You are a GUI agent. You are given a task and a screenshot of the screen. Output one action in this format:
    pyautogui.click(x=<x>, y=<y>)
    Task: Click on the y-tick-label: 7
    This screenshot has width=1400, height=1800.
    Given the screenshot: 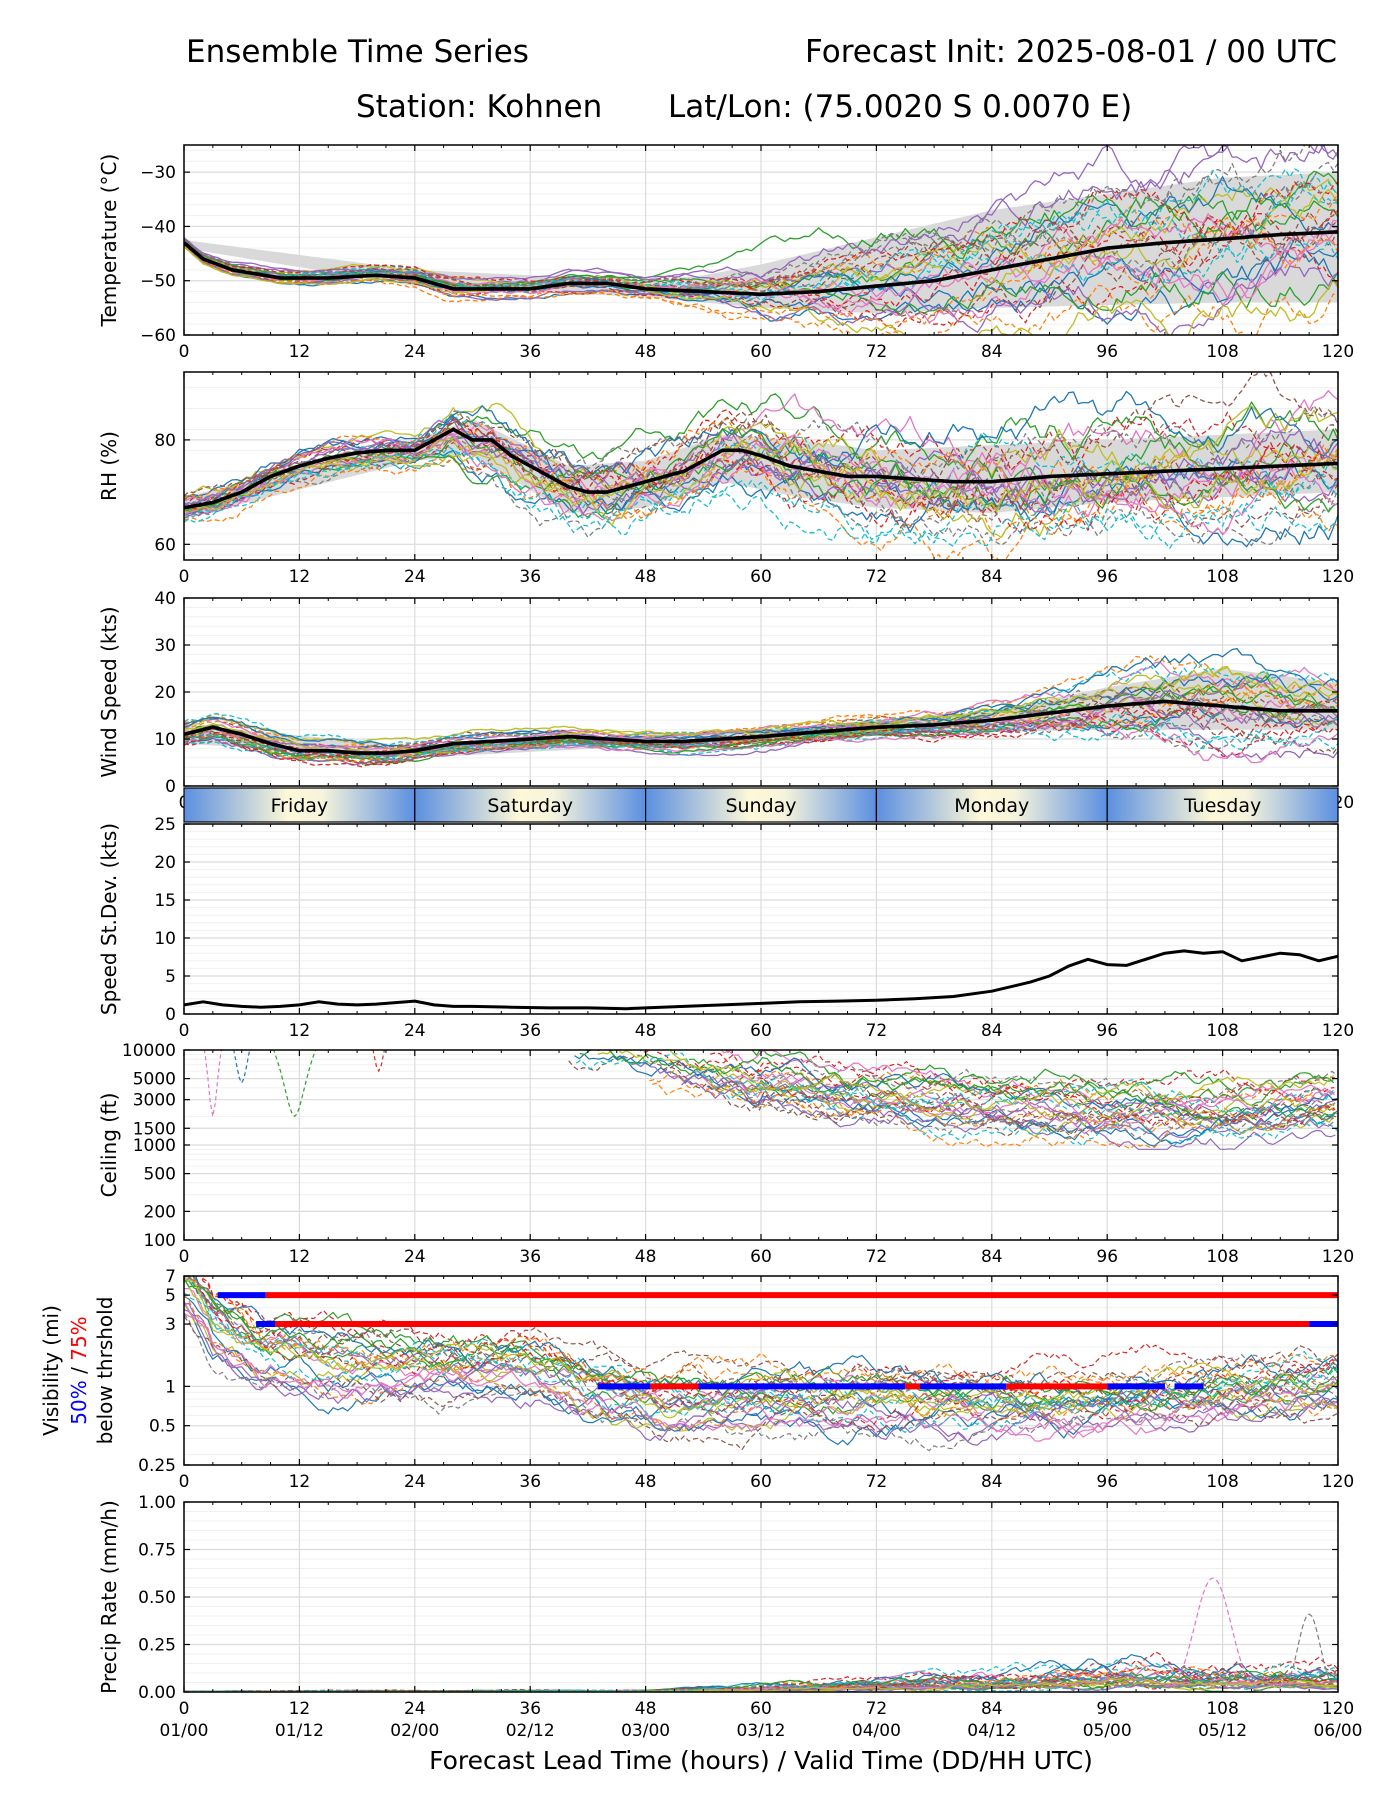 What is the action you would take?
    pyautogui.click(x=170, y=1277)
    